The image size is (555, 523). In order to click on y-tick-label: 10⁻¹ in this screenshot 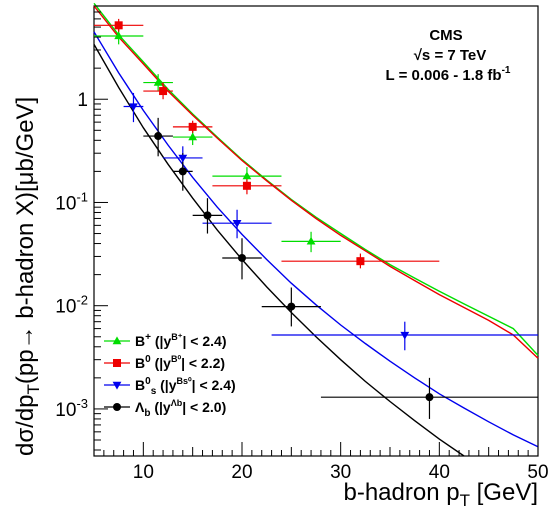, I will do `click(71, 201)`.